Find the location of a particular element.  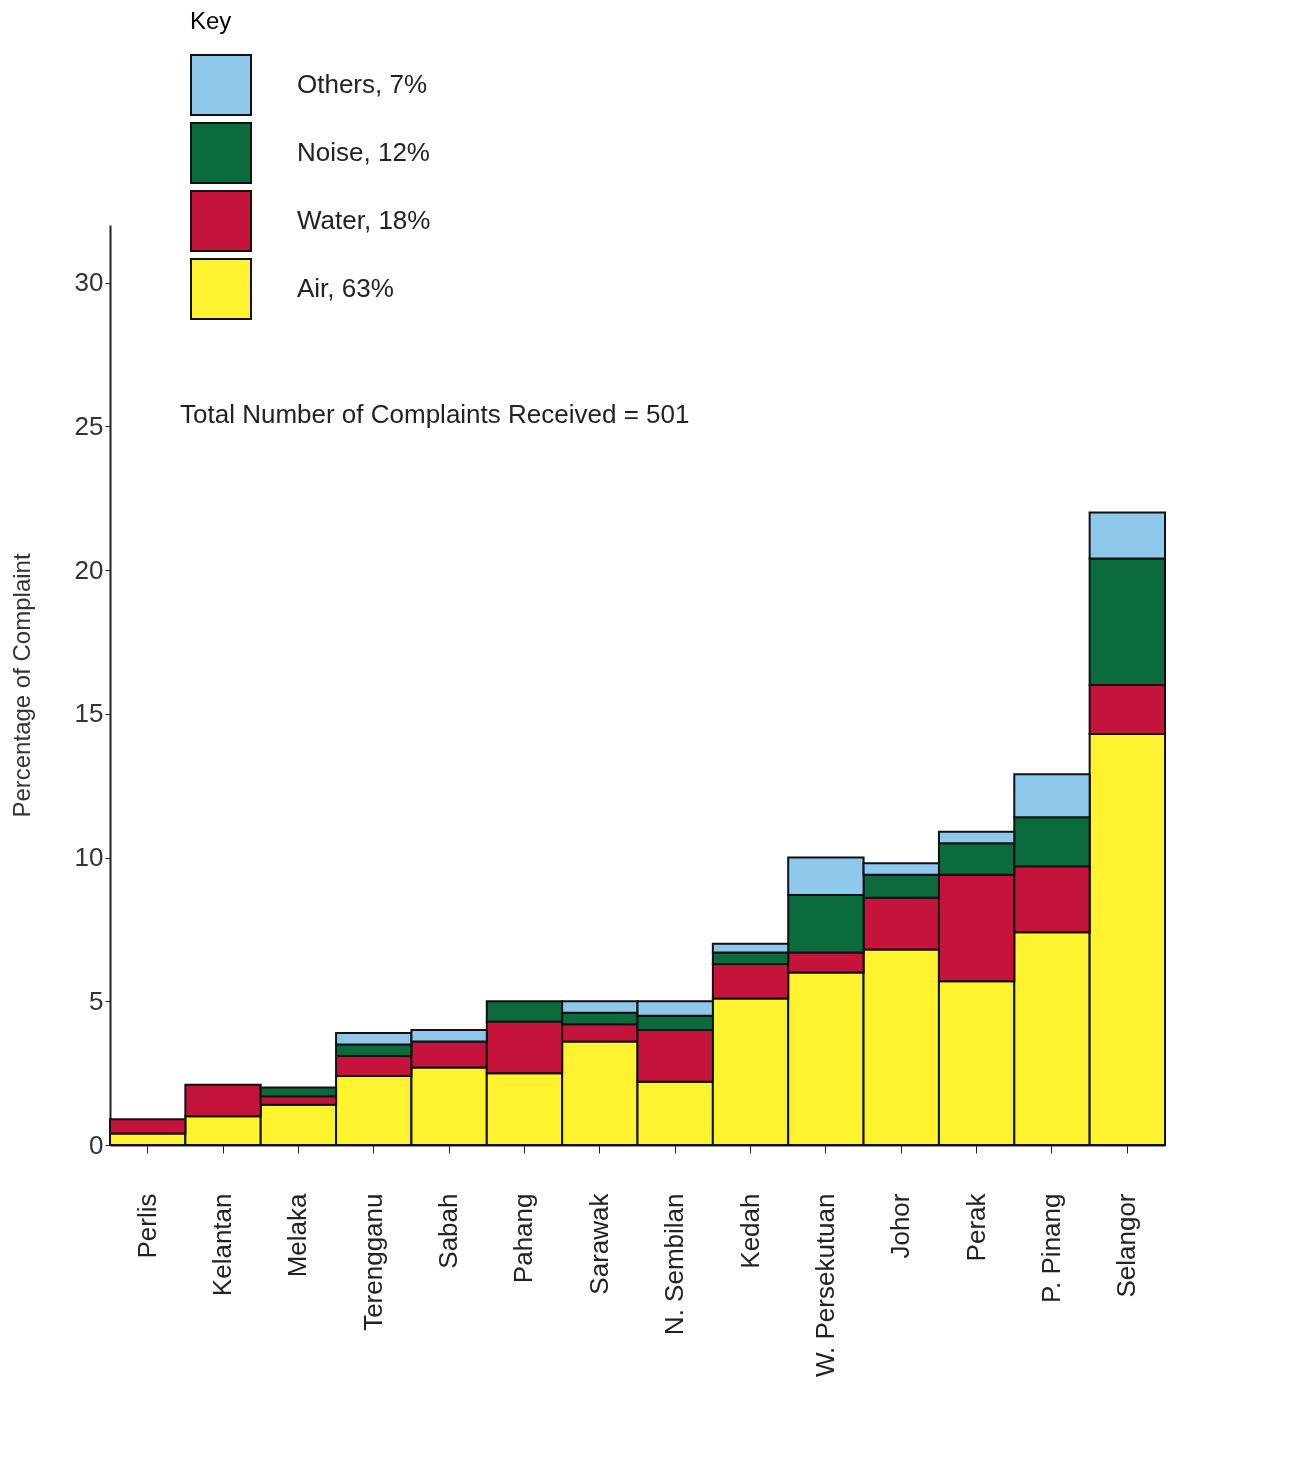

legend-label: Air, 63% is located at coordinates (345, 288).